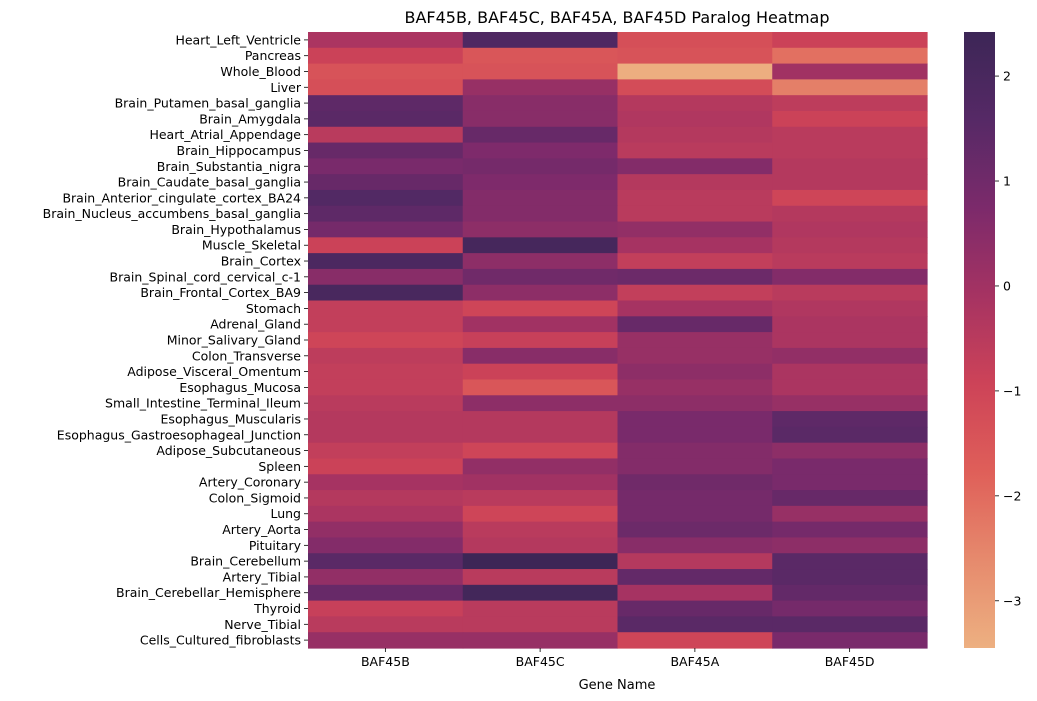 This screenshot has width=1037, height=701. Describe the element at coordinates (277, 608) in the screenshot. I see `row-label: Thyroid` at that location.